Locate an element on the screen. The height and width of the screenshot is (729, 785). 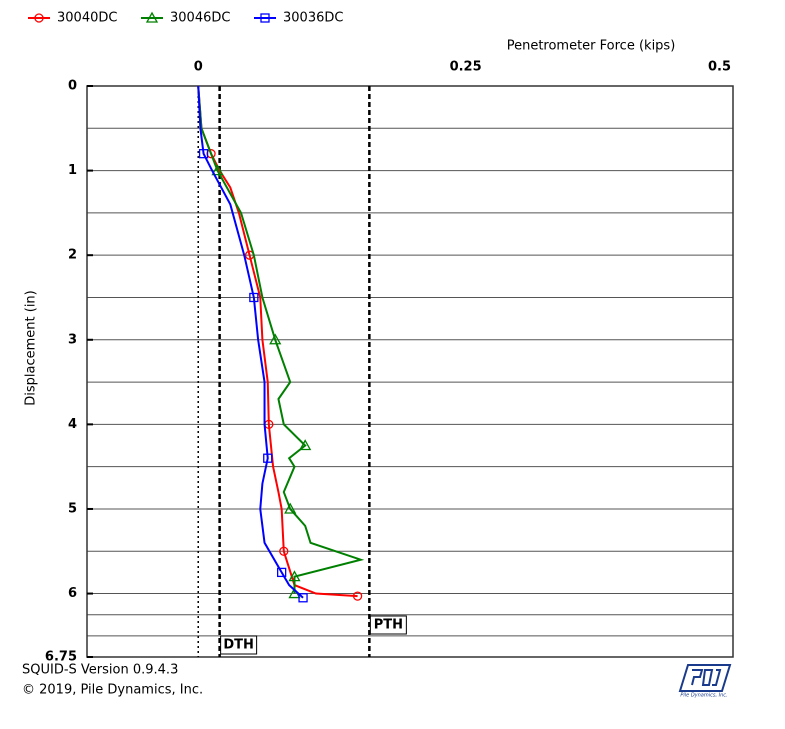
legend-label: 30040DC is located at coordinates (87, 18).